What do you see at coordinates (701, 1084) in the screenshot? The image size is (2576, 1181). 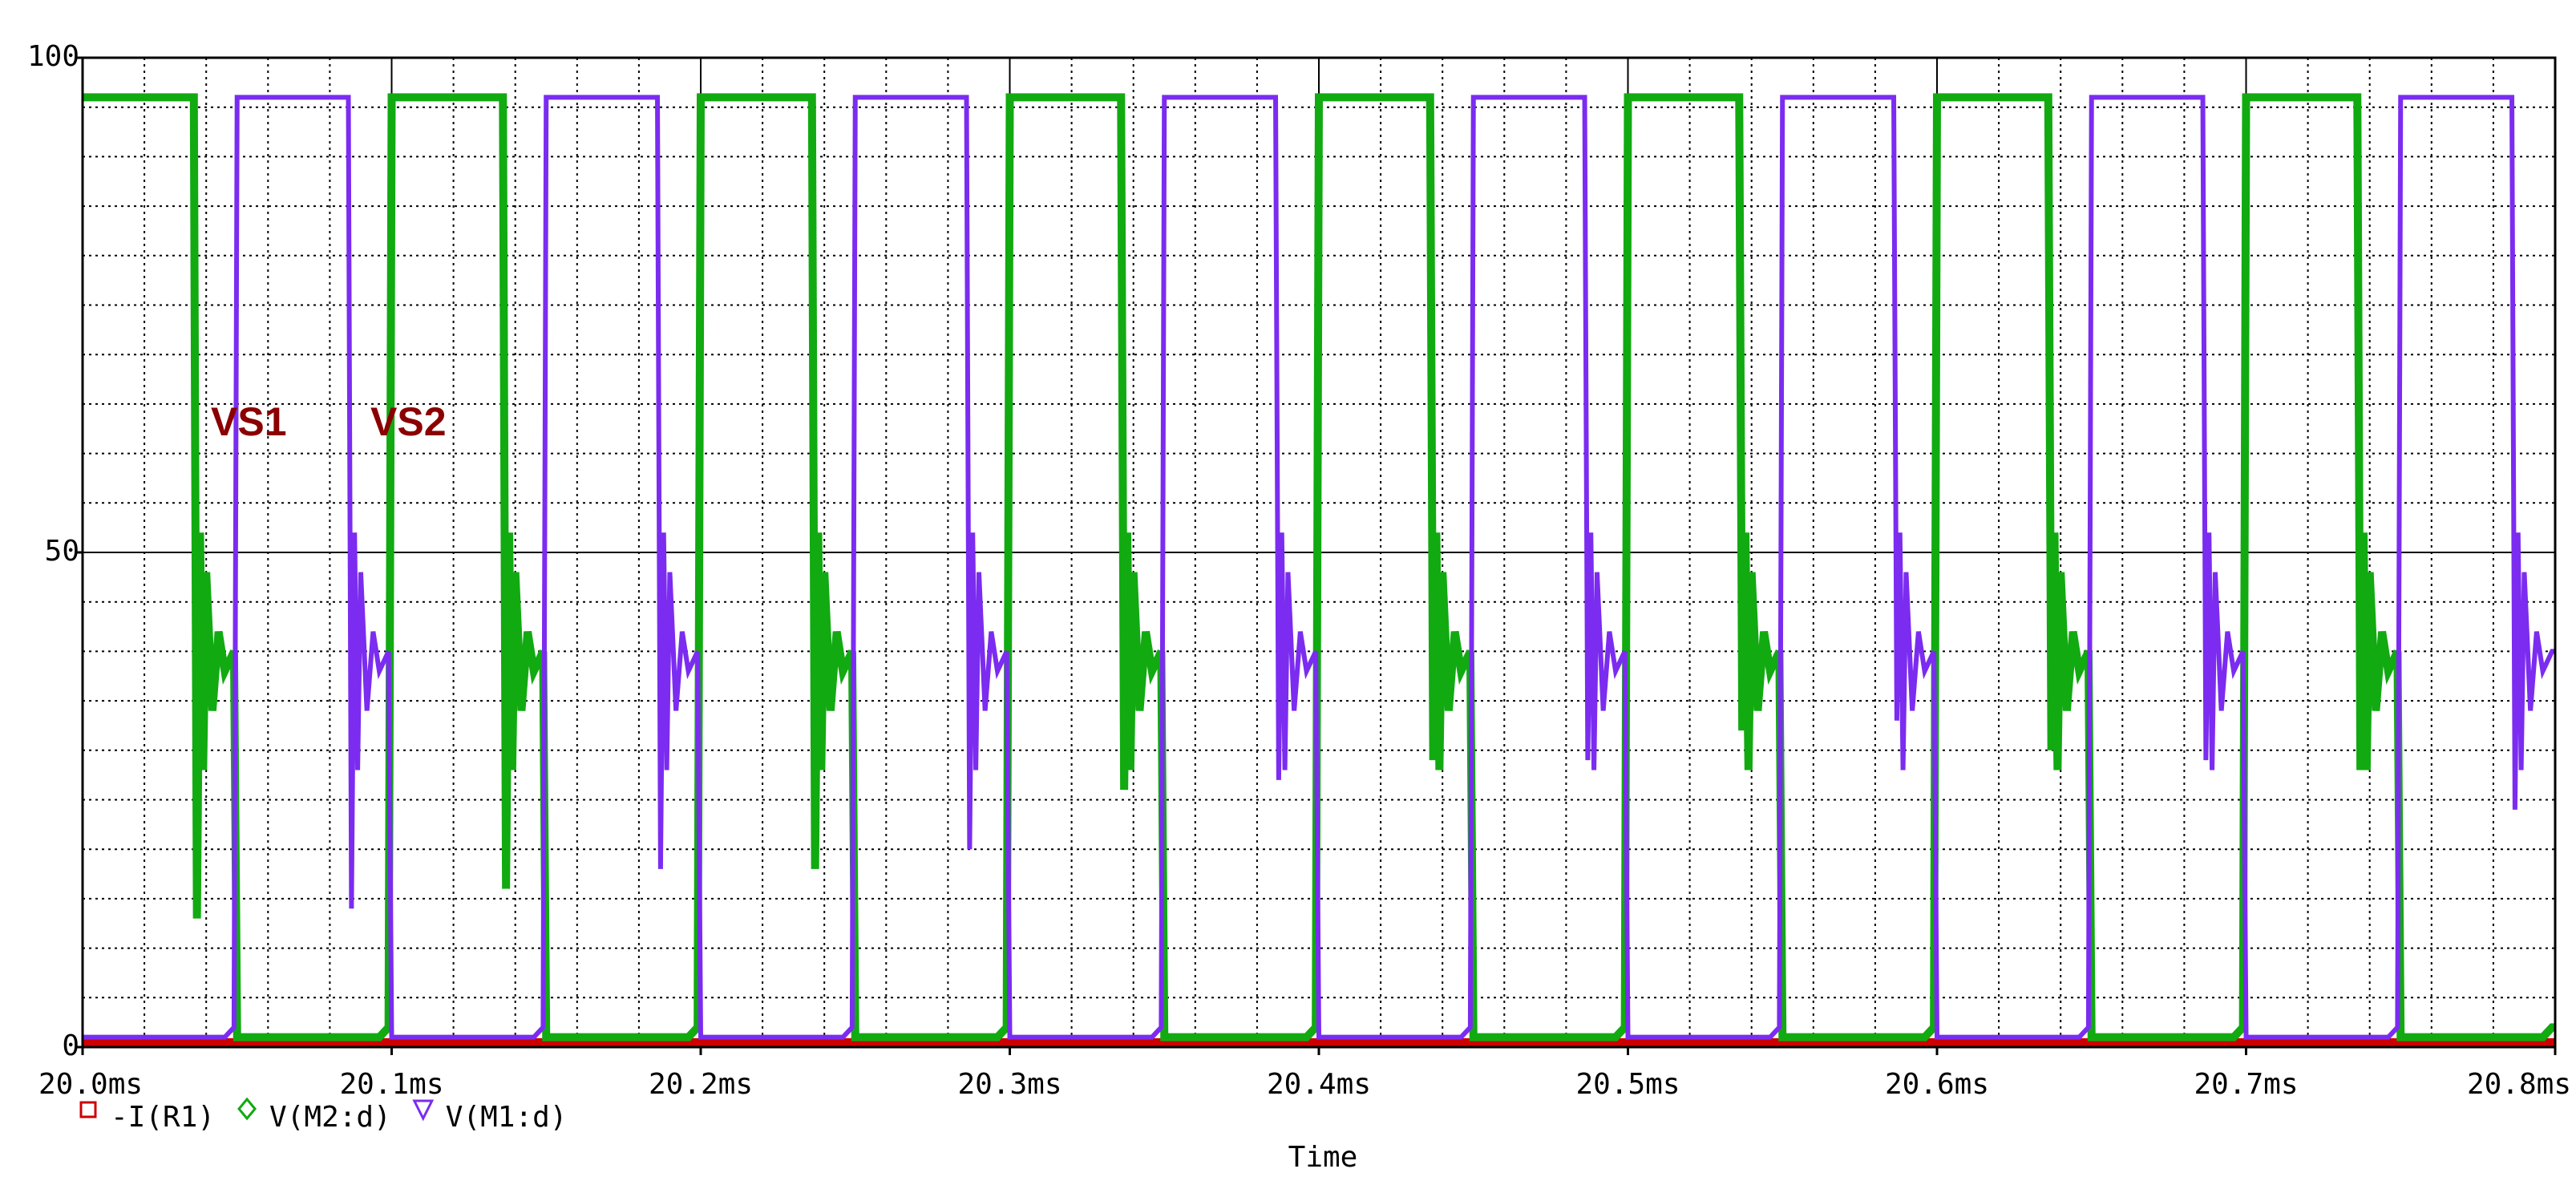 I see `x-tick-label: 20.2ms` at bounding box center [701, 1084].